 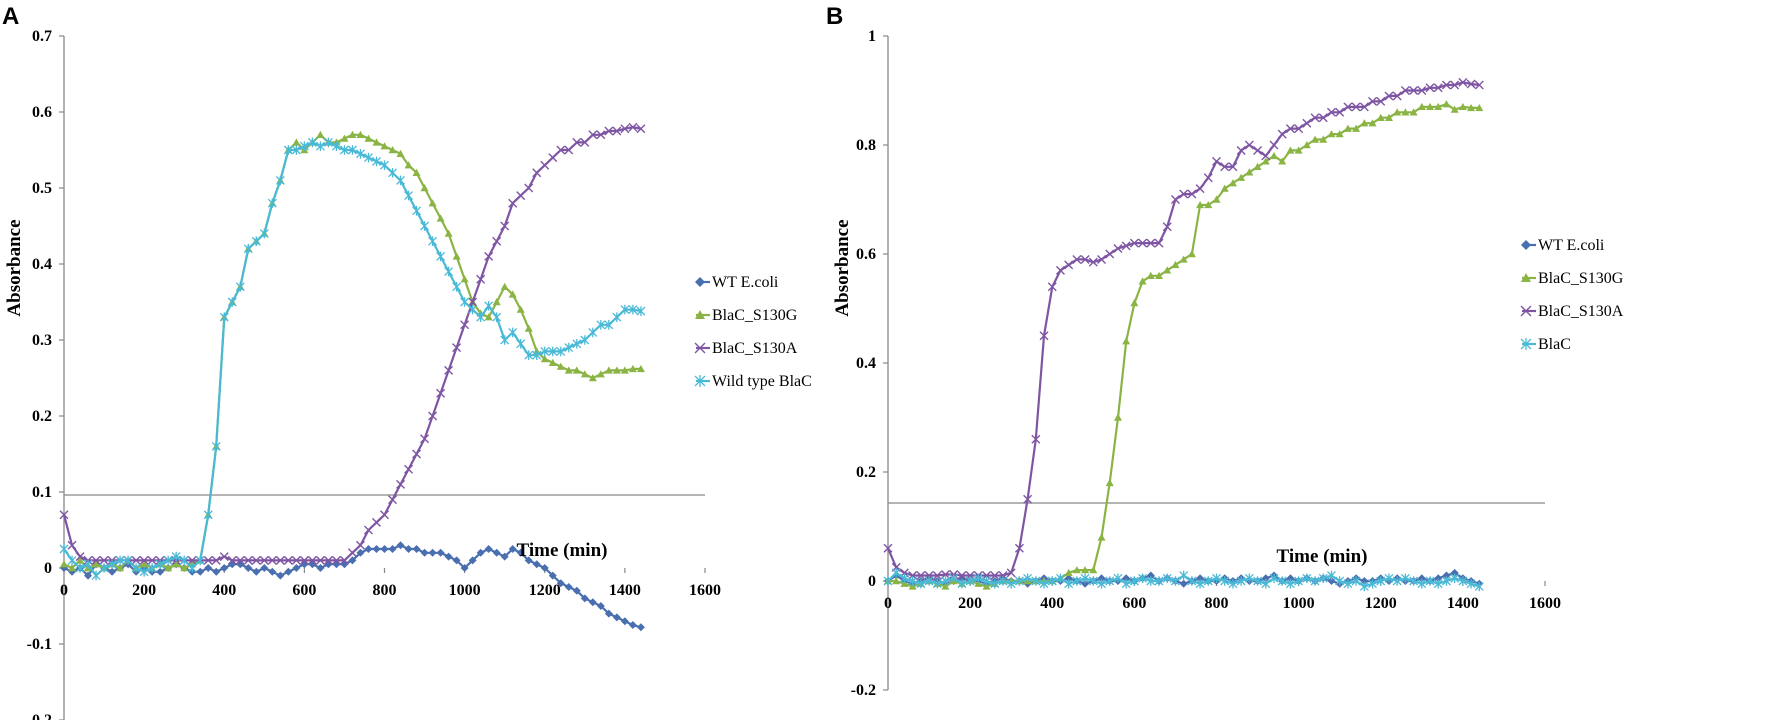 What do you see at coordinates (42, 340) in the screenshot?
I see `panel-a-y-tick-label: 0.3` at bounding box center [42, 340].